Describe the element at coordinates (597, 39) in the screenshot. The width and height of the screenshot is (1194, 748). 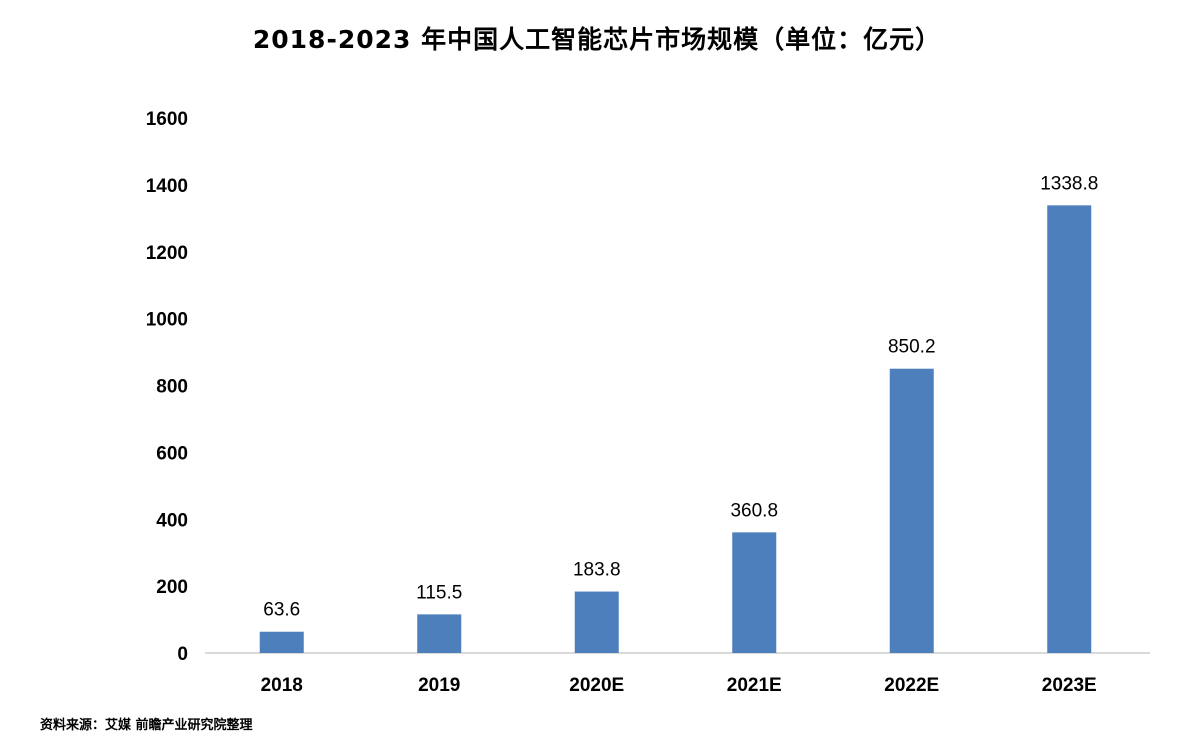
I see `chart-title: 2018-2023 年中国人工智能芯片市场规模（单位：亿元）` at that location.